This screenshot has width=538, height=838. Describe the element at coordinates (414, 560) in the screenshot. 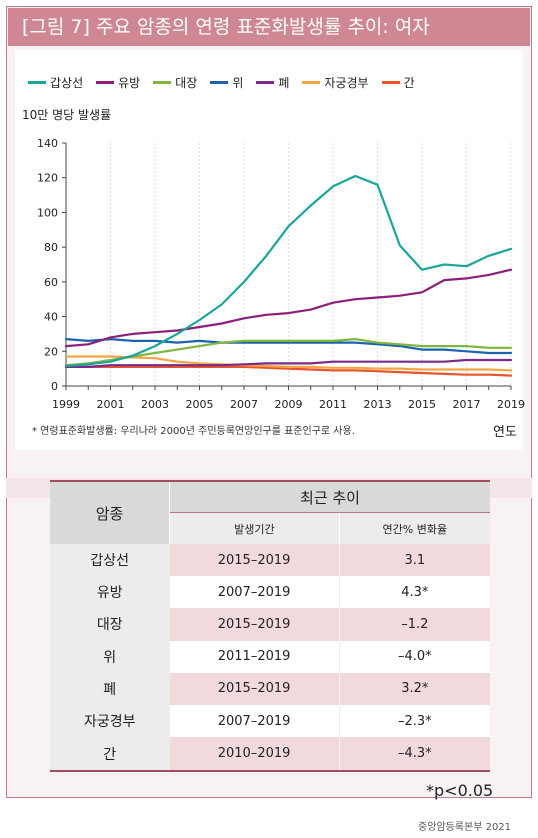

I see `change-cell: 3.1` at that location.